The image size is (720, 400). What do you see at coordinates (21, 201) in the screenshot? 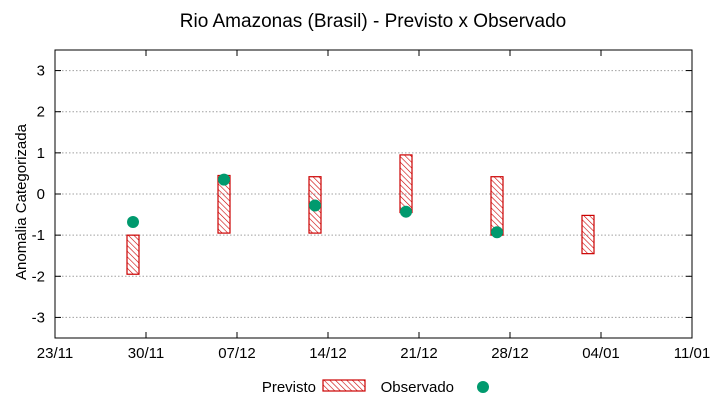
I see `y-axis-label: Anomalia Categorizada` at bounding box center [21, 201].